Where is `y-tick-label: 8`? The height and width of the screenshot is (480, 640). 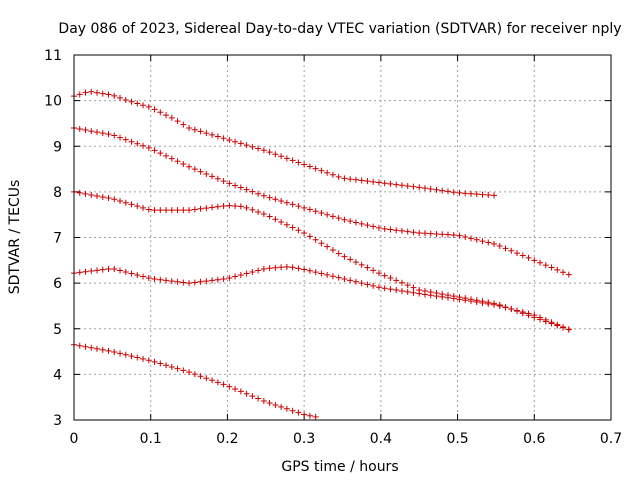
y-tick-label: 8 is located at coordinates (57, 193).